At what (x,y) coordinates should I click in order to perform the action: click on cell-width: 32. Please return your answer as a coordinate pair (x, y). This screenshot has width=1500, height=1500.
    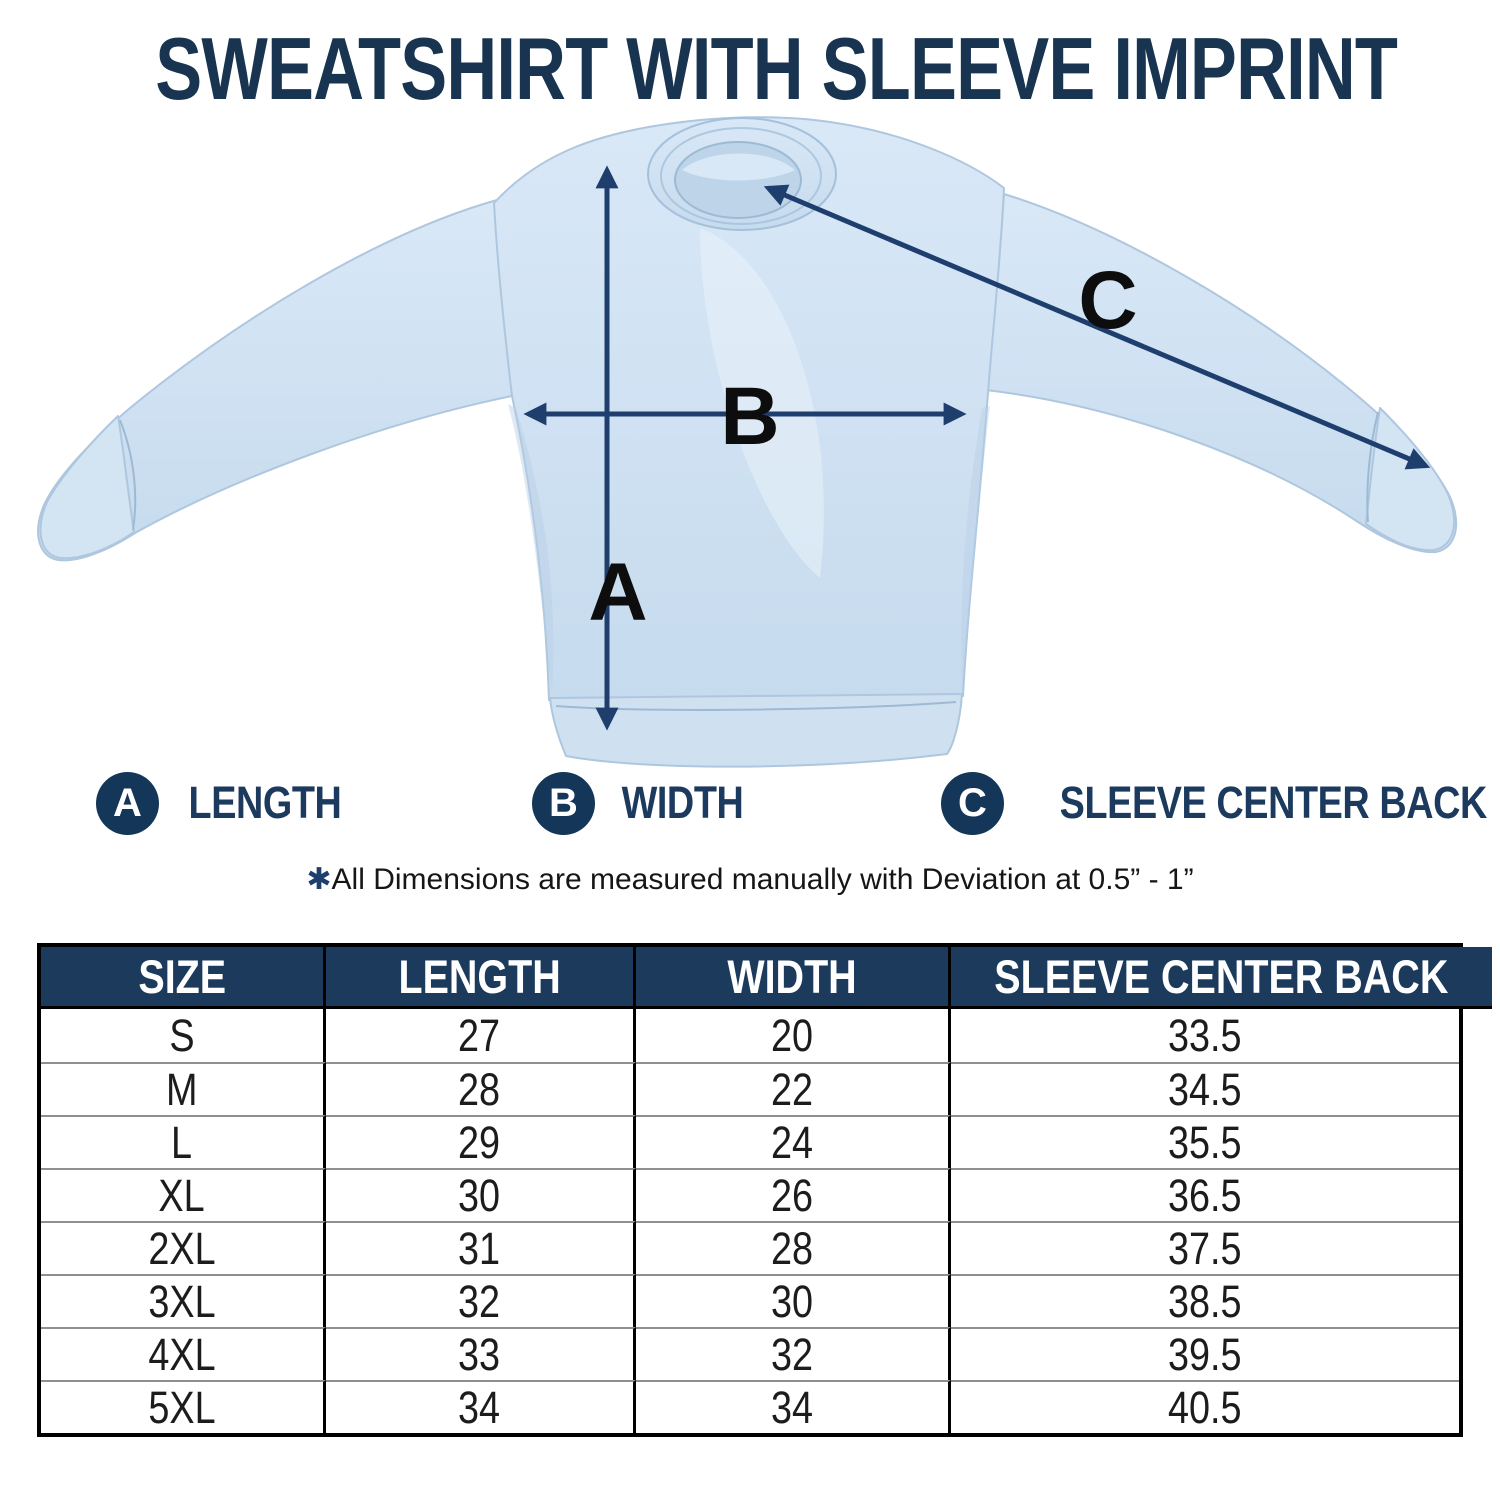
    Looking at the image, I should click on (793, 1353).